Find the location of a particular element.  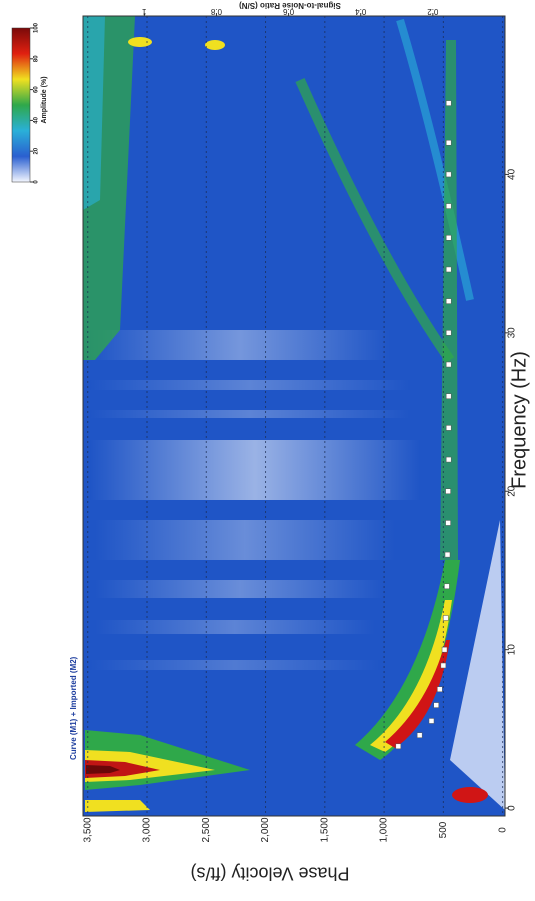

colorbar is located at coordinates (21, 105).